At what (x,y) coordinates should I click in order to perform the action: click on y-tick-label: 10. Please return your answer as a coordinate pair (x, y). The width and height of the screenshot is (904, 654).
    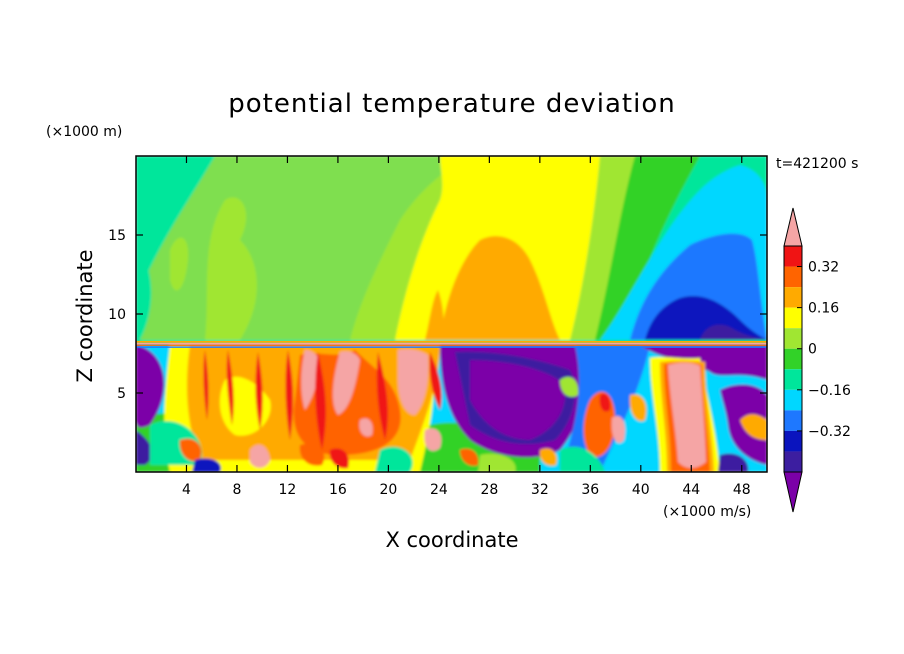
    Looking at the image, I should click on (117, 315).